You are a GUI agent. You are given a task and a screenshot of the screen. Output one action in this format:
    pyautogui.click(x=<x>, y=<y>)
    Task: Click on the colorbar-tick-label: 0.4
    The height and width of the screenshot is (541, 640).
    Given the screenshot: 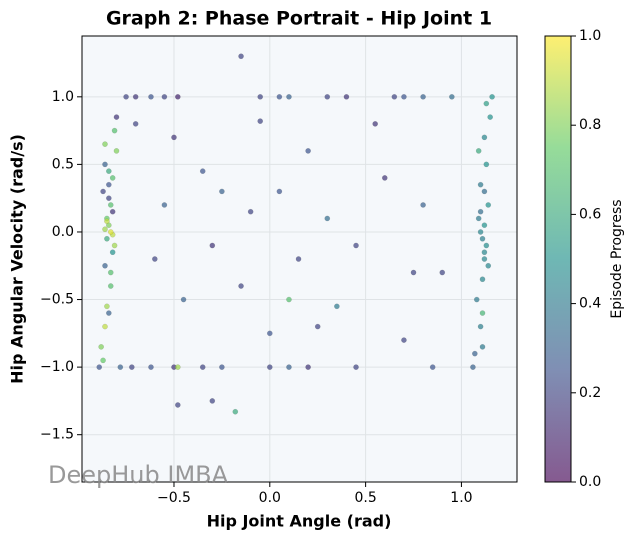 What is the action you would take?
    pyautogui.click(x=590, y=304)
    